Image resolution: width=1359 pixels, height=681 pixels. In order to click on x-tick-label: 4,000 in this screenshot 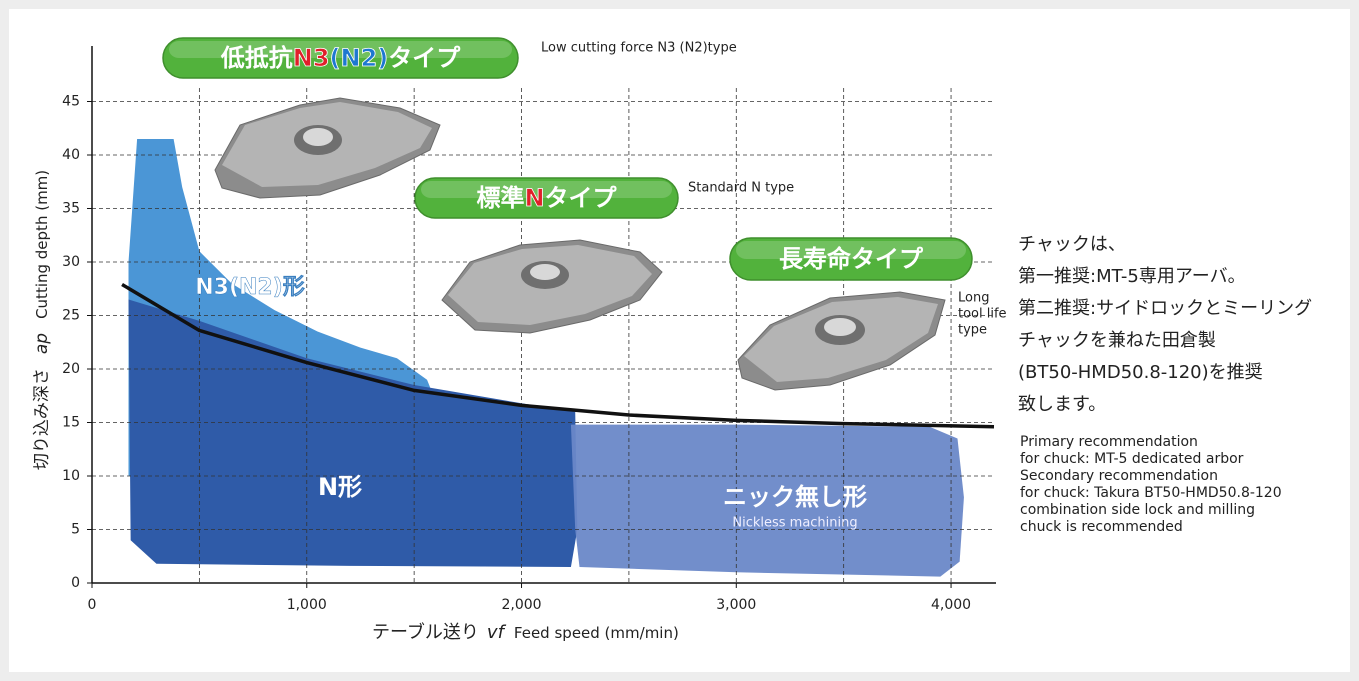, I will do `click(951, 605)`.